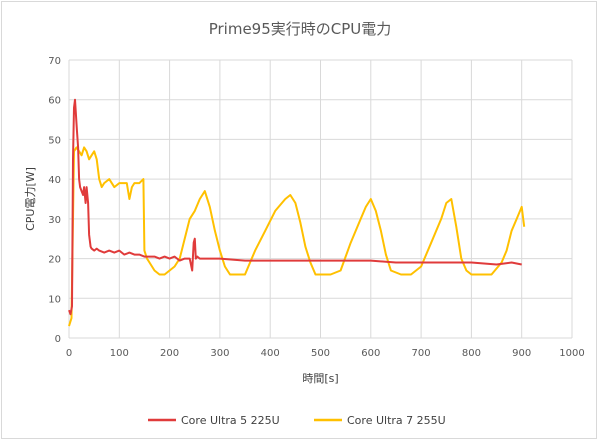 This screenshot has height=442, width=600. What do you see at coordinates (54, 61) in the screenshot?
I see `y-tick-label: 70` at bounding box center [54, 61].